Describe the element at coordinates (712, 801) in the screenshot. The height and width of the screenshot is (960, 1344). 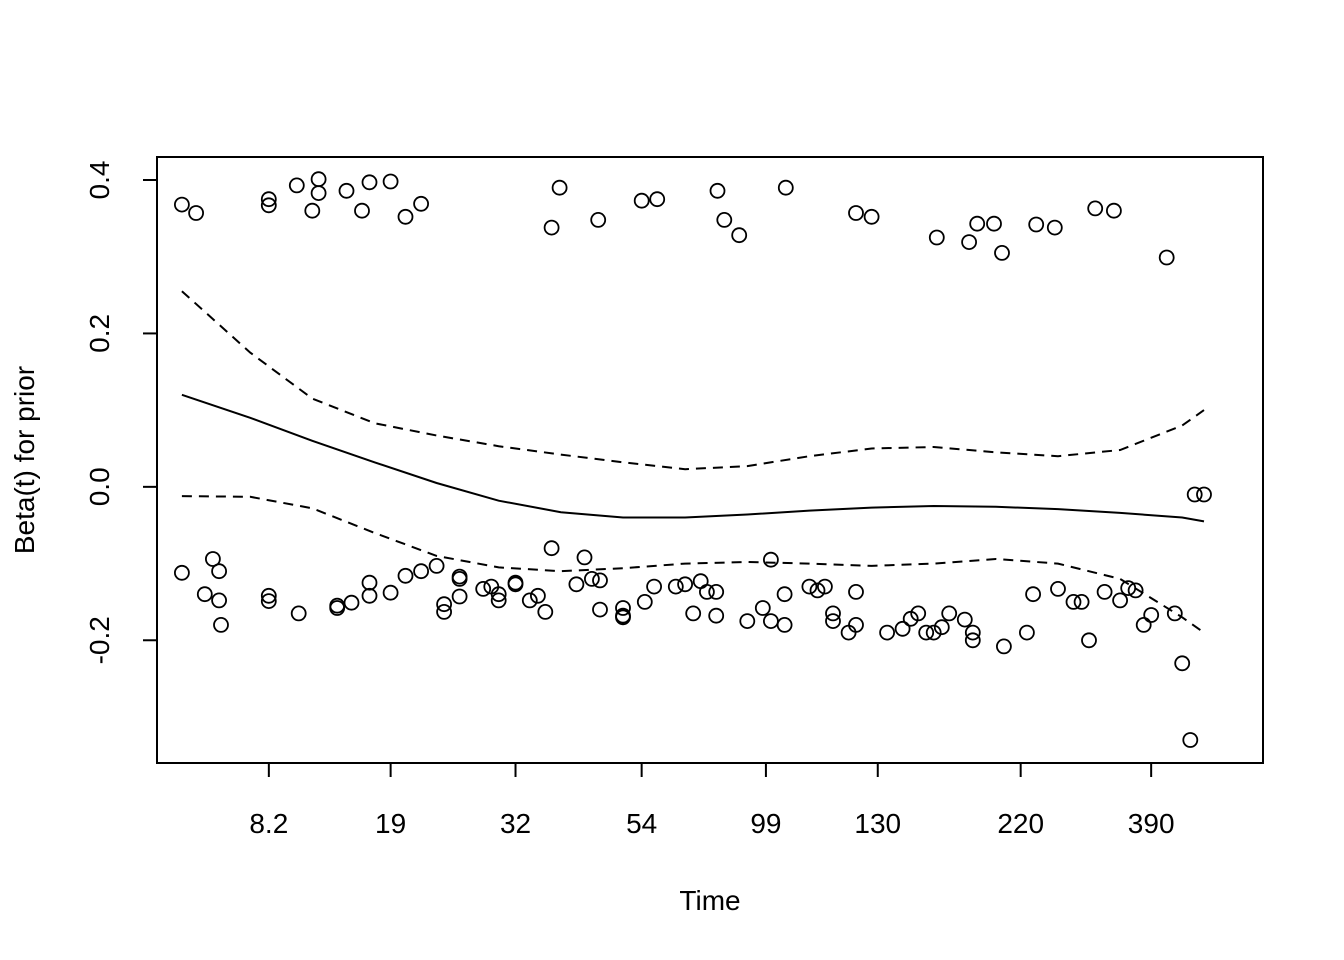
I see `x-axis: 8.2 19 32 54 99 130 220 390` at that location.